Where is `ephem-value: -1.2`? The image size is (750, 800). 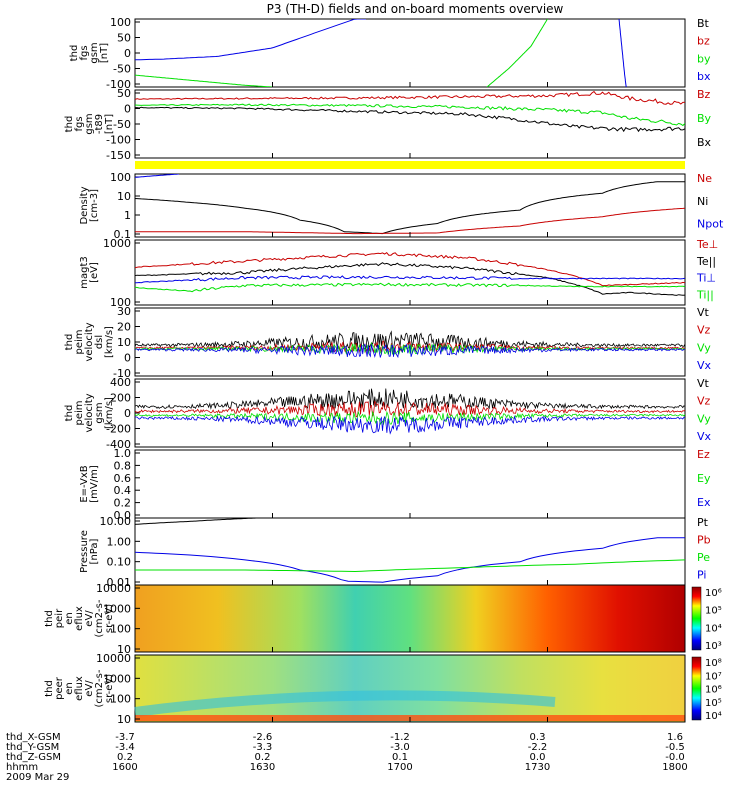 ephem-value: -1.2 is located at coordinates (400, 737).